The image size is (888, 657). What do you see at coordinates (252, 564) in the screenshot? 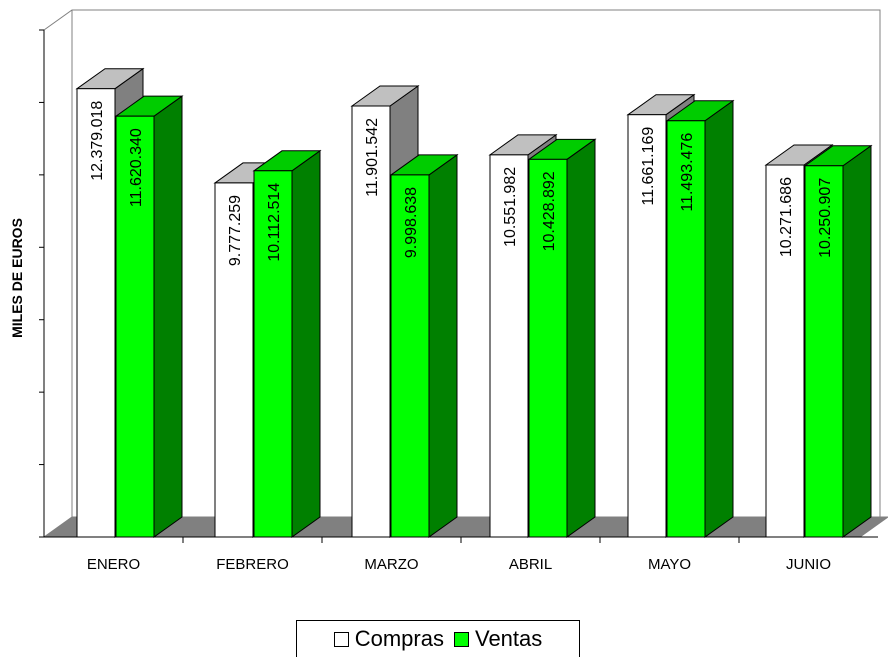
I see `x-tick-label-febrero: FEBRERO` at bounding box center [252, 564].